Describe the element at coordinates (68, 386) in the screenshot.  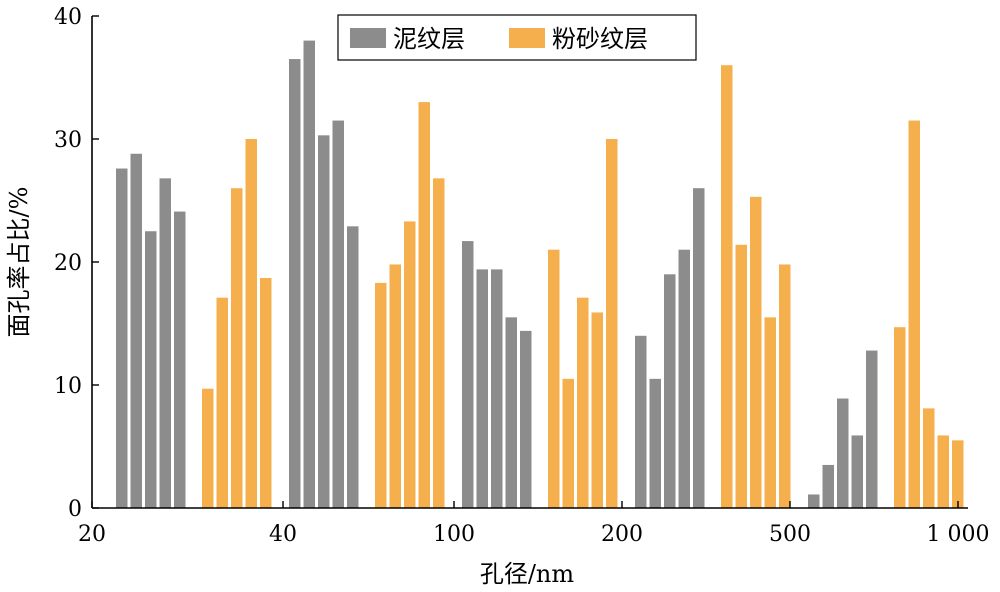
I see `y-tick-label: 10` at that location.